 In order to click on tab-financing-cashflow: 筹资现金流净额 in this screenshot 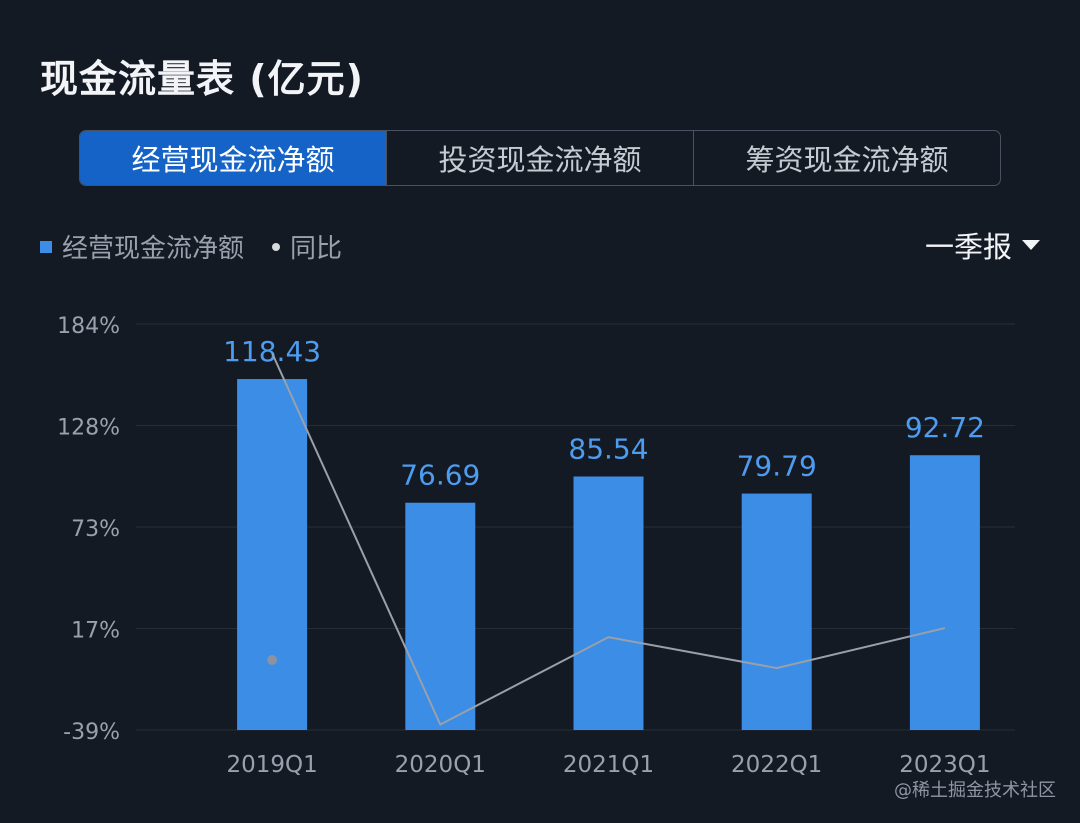, I will do `click(846, 158)`.